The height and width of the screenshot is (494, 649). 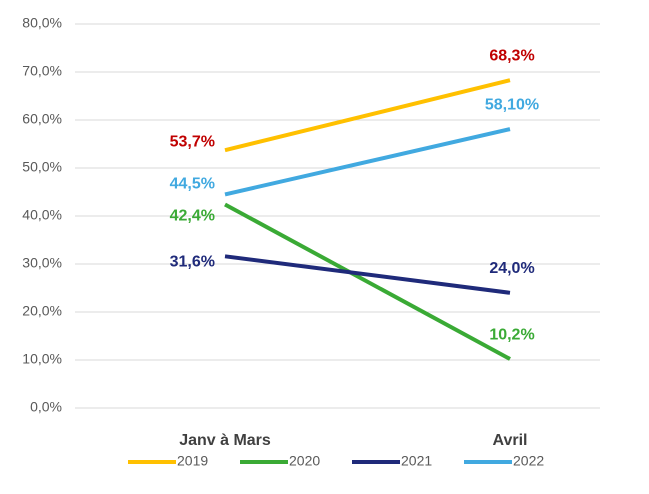 What do you see at coordinates (42, 215) in the screenshot?
I see `y-tick-label: 40,0%` at bounding box center [42, 215].